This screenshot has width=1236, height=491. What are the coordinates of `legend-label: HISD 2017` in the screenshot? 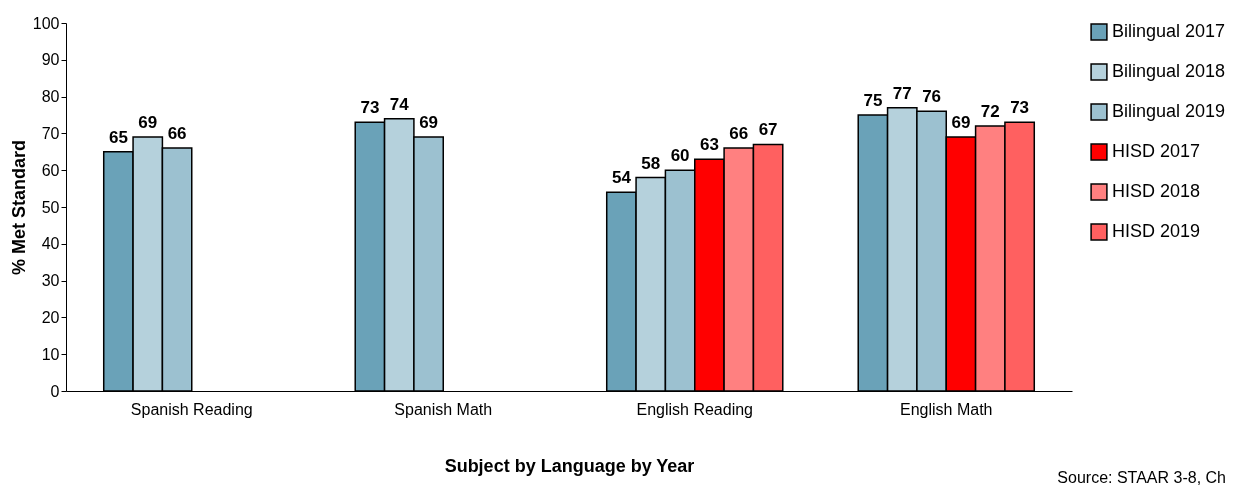 It's located at (1156, 151).